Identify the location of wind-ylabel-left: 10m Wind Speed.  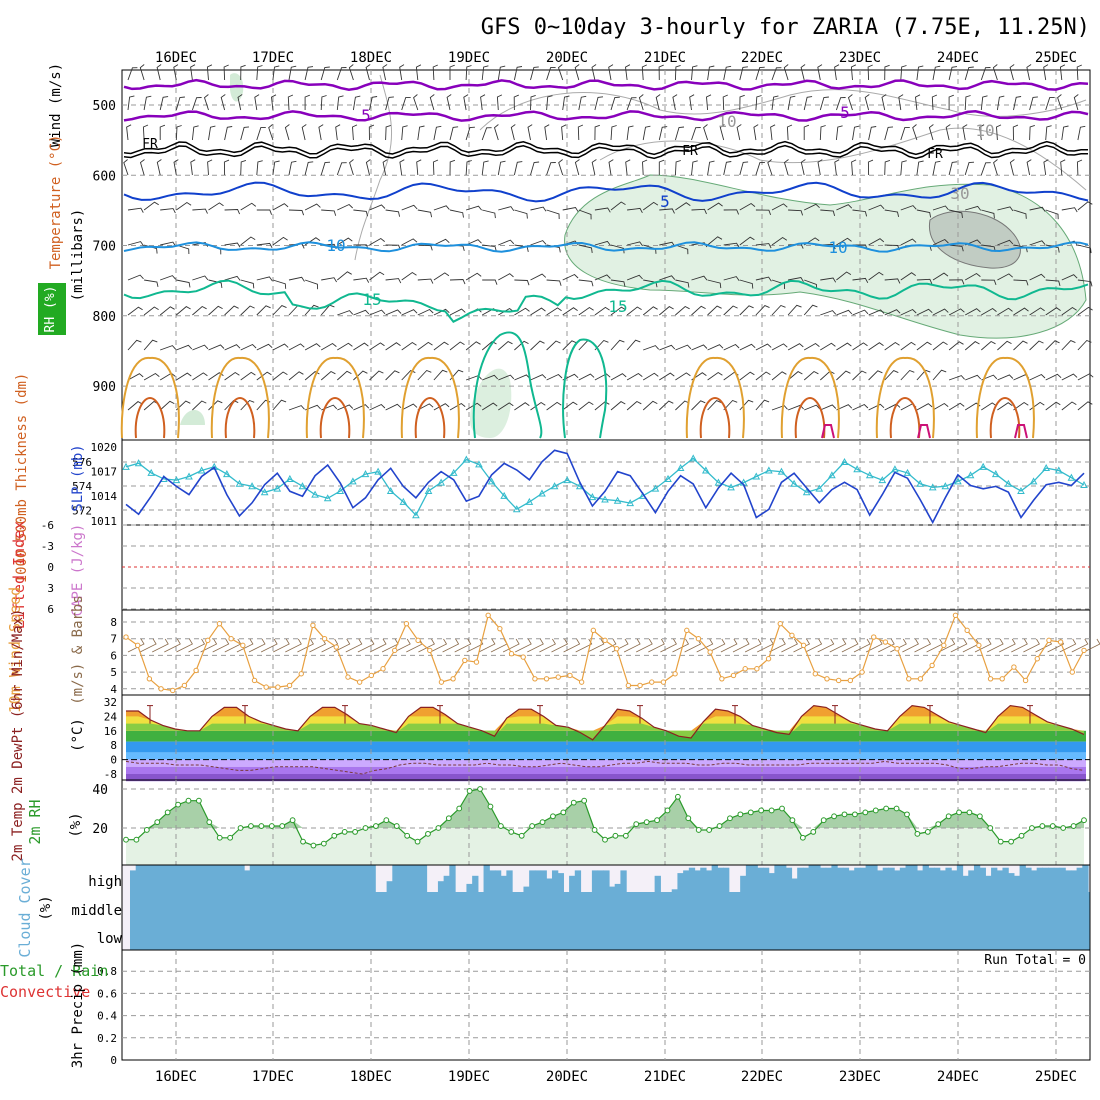
(15, 650).